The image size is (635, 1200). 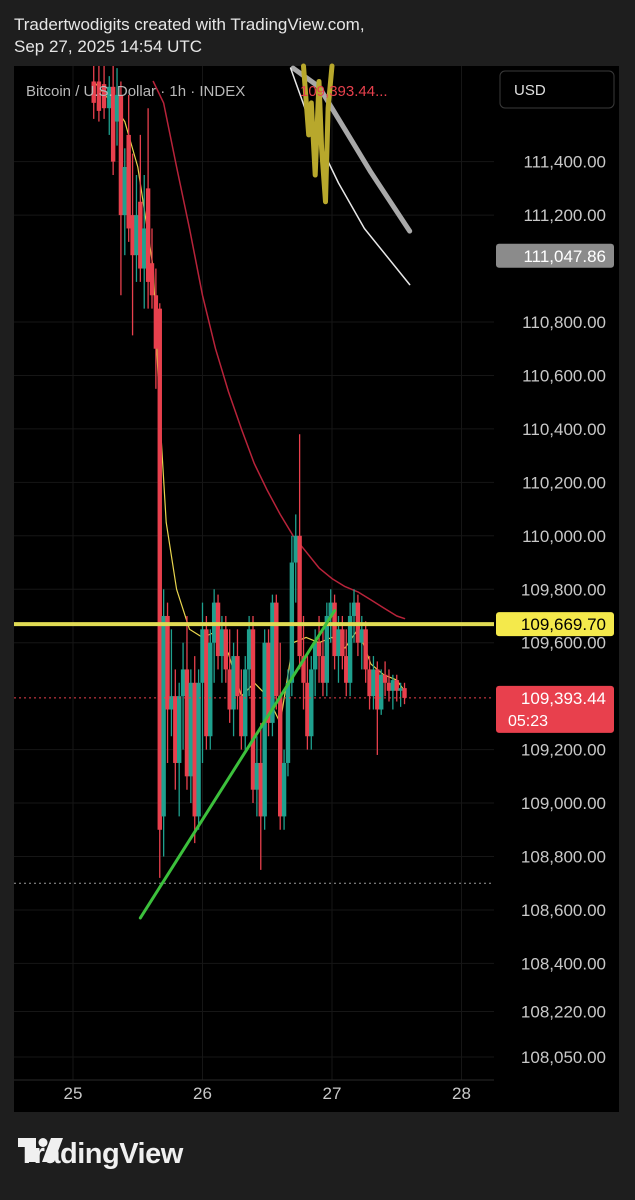 What do you see at coordinates (557, 89) in the screenshot?
I see `currency-button: USD` at bounding box center [557, 89].